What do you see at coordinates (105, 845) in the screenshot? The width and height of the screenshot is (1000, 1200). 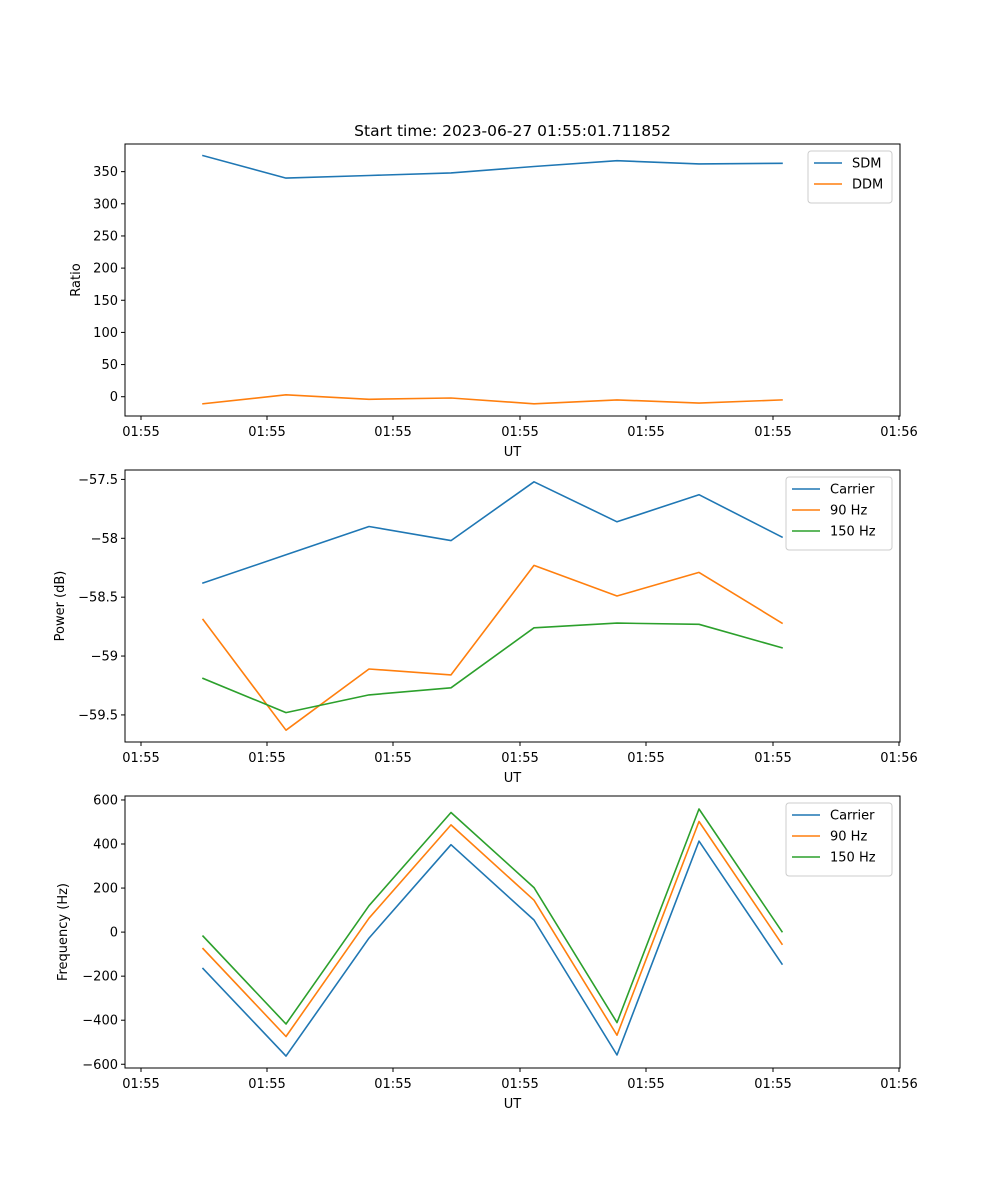 I see `y-tick-label: 400` at bounding box center [105, 845].